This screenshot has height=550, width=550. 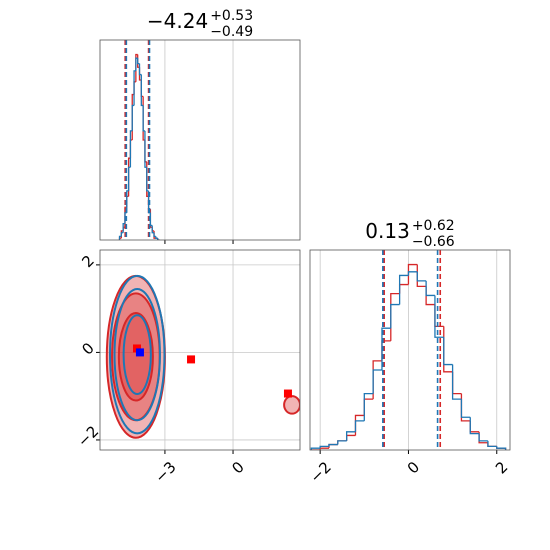 I want to click on title-value: −4.24, so click(x=177, y=21).